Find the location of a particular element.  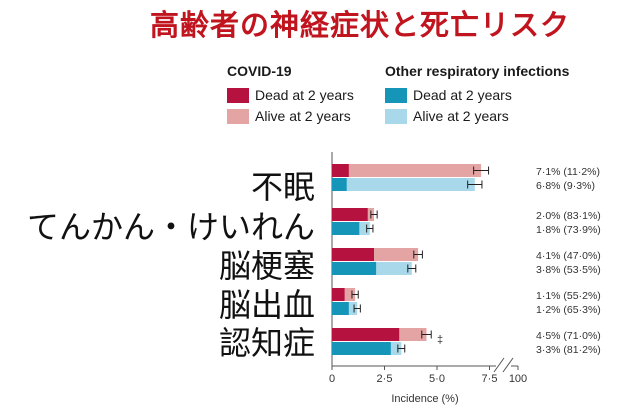

value-label-epilepsy-covid: 2·0% (83·1%) is located at coordinates (568, 216).